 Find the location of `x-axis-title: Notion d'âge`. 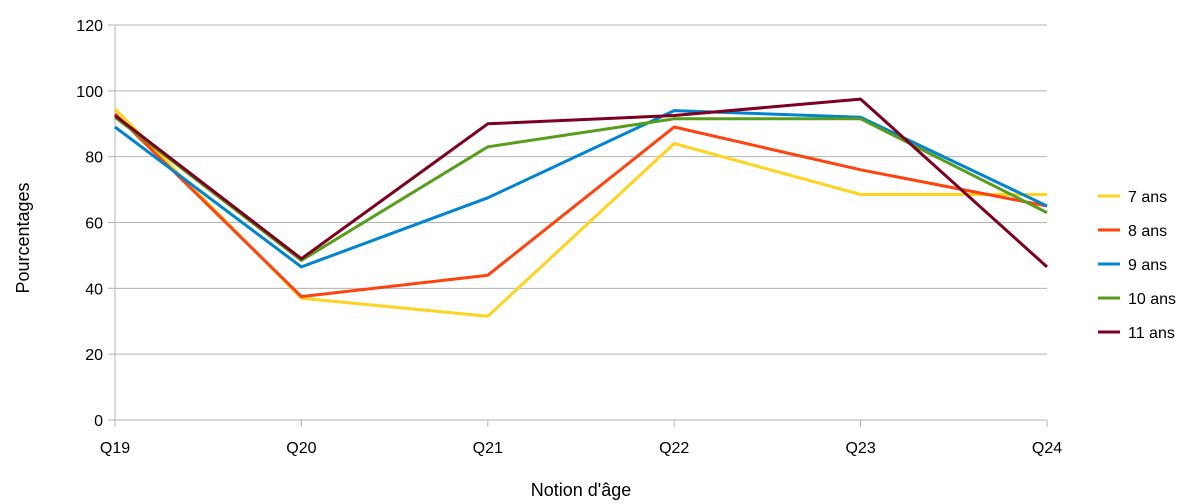

x-axis-title: Notion d'âge is located at coordinates (581, 490).